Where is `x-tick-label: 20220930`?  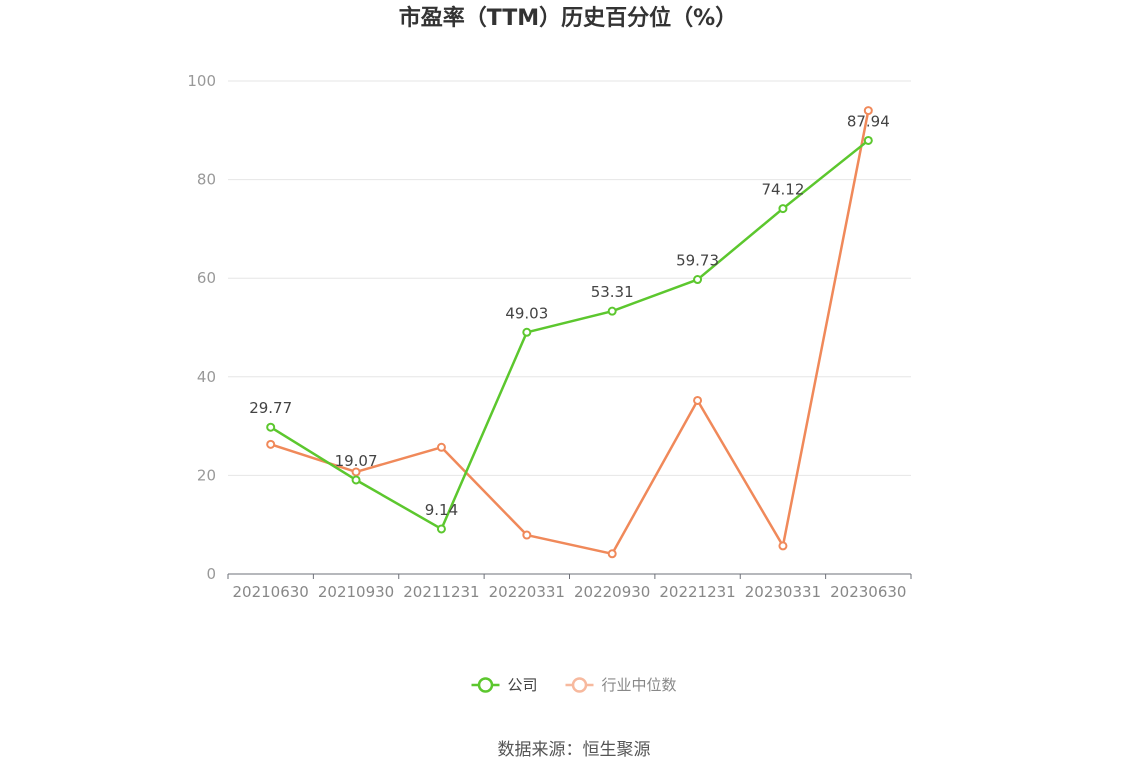
x-tick-label: 20220930 is located at coordinates (612, 592).